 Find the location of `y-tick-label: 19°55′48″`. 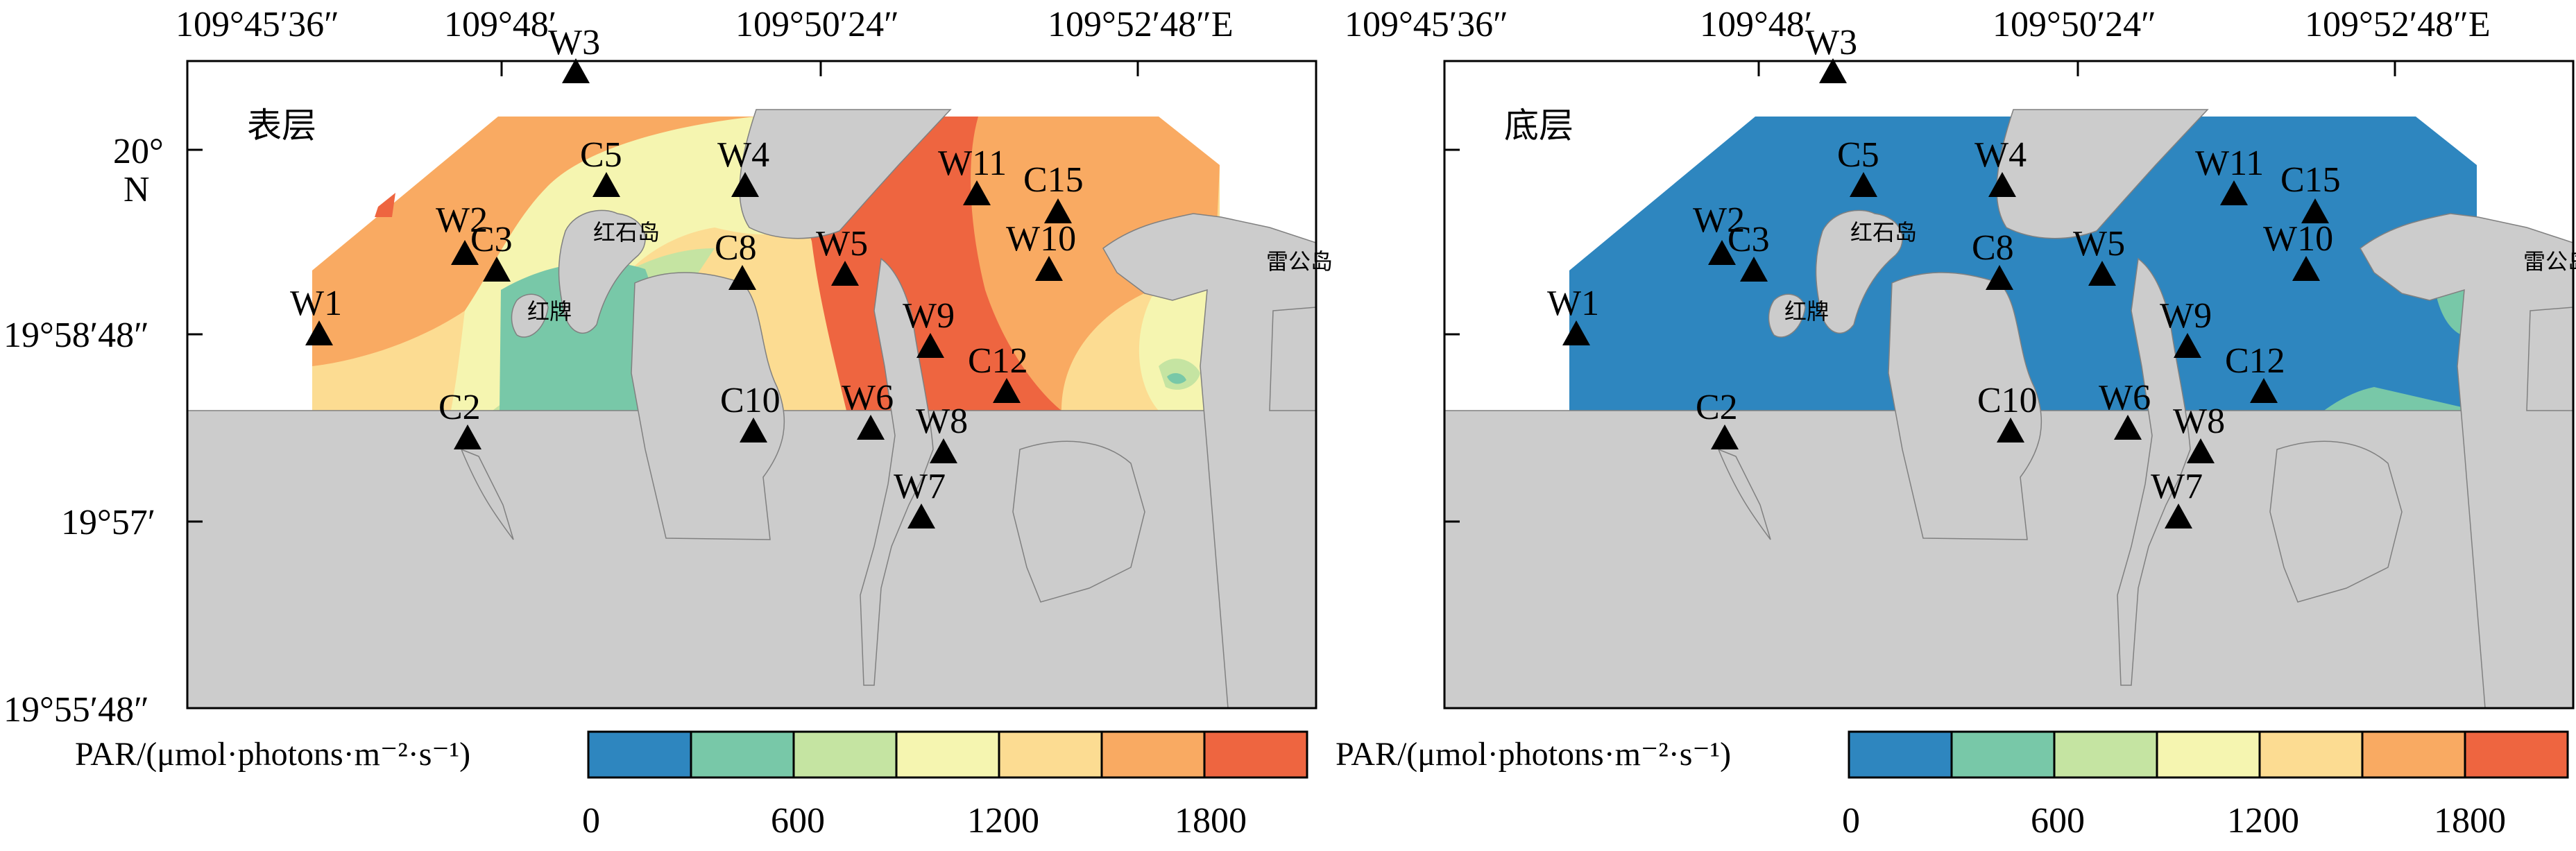

y-tick-label: 19°55′48″ is located at coordinates (76, 710).